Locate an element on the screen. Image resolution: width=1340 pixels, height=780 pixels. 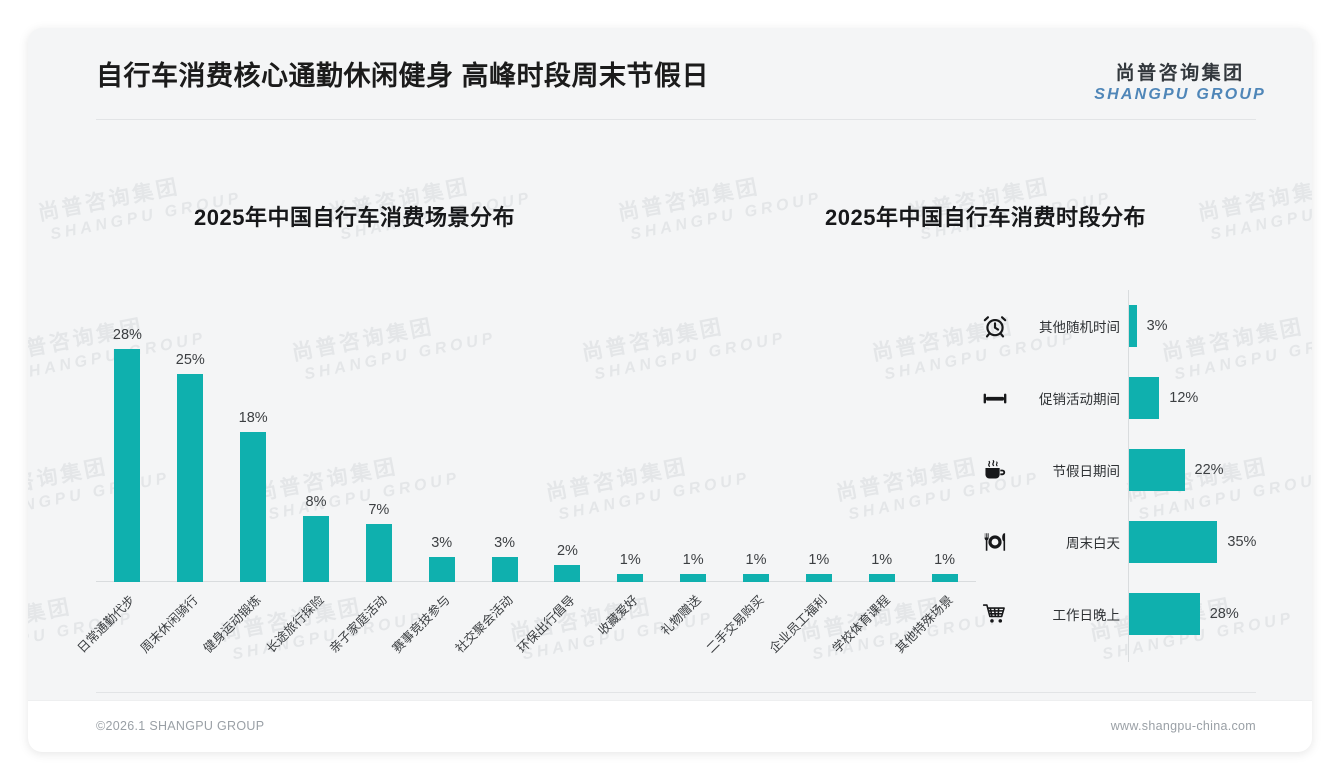
alarm-clock-icon is located at coordinates (995, 326).